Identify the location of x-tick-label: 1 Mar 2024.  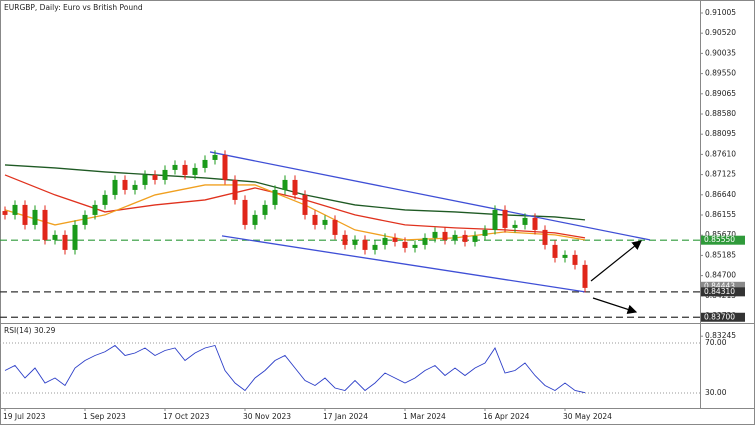
(424, 416).